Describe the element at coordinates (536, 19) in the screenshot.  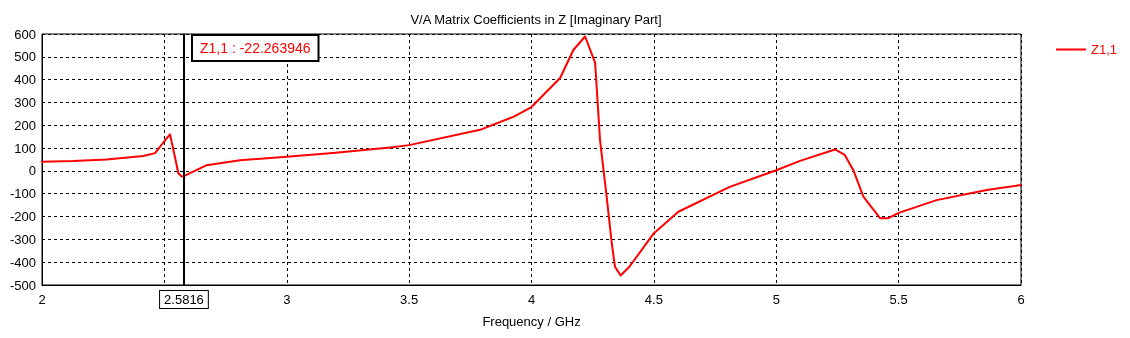
I see `chart-title: V/A Matrix Coefficients in Z [Imaginary Part]` at that location.